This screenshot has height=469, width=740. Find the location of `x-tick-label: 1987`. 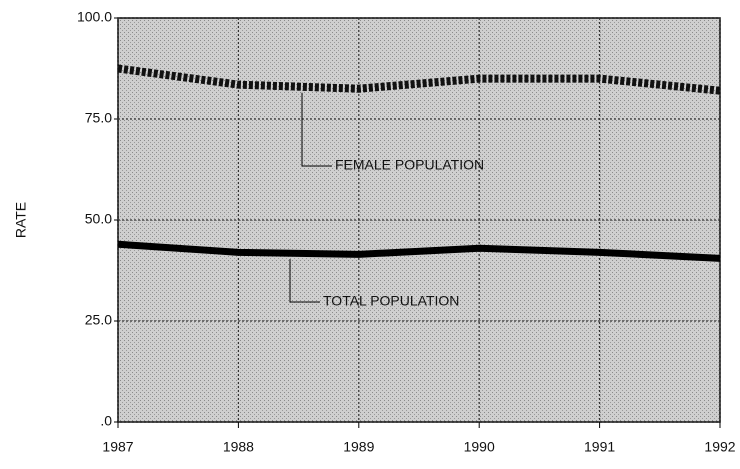

x-tick-label: 1987 is located at coordinates (117, 447).